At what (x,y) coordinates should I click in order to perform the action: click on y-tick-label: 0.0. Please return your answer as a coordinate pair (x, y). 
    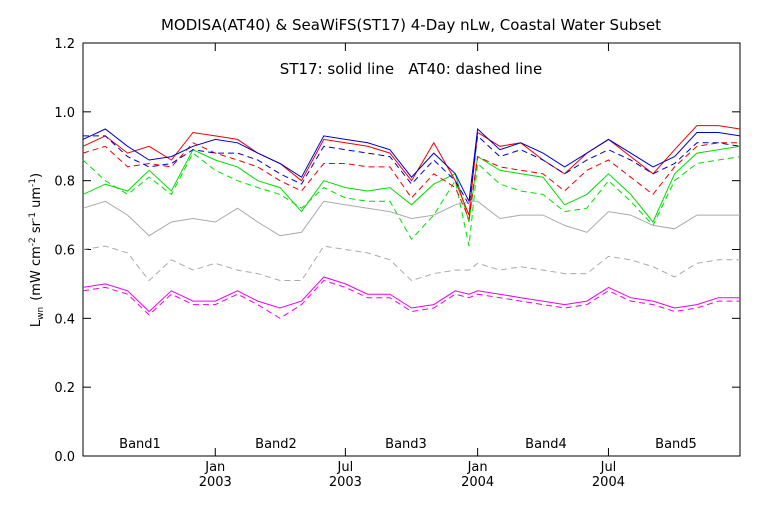
    Looking at the image, I should click on (64, 457).